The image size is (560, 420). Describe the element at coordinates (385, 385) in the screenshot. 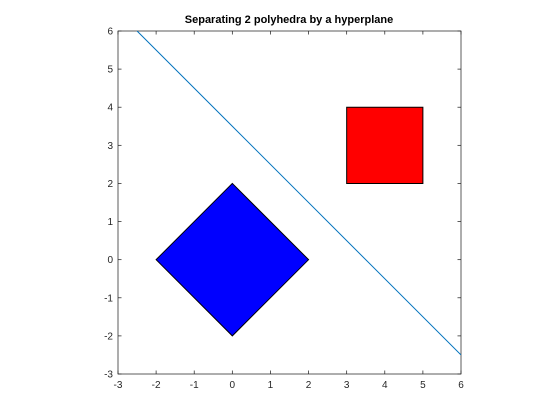

I see `x-tick-label: 4` at that location.